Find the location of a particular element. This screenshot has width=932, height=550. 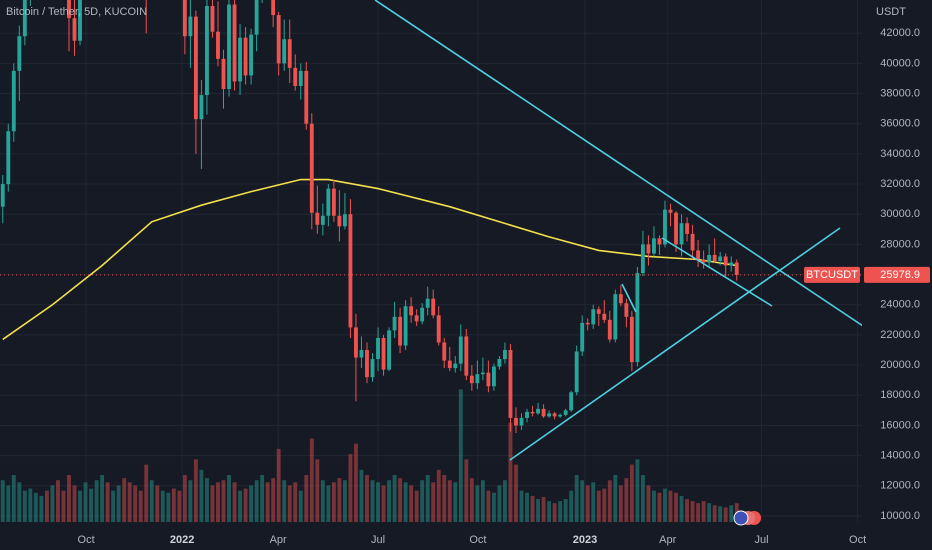

last-price-box is located at coordinates (897, 274).